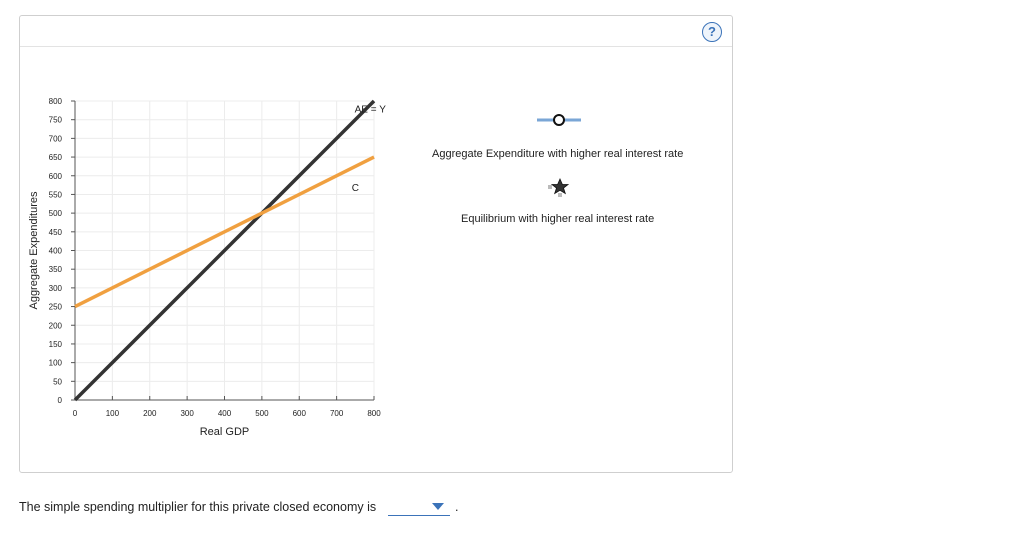 Image resolution: width=1024 pixels, height=539 pixels. Describe the element at coordinates (376, 31) in the screenshot. I see `panel-toolbar: ?` at that location.